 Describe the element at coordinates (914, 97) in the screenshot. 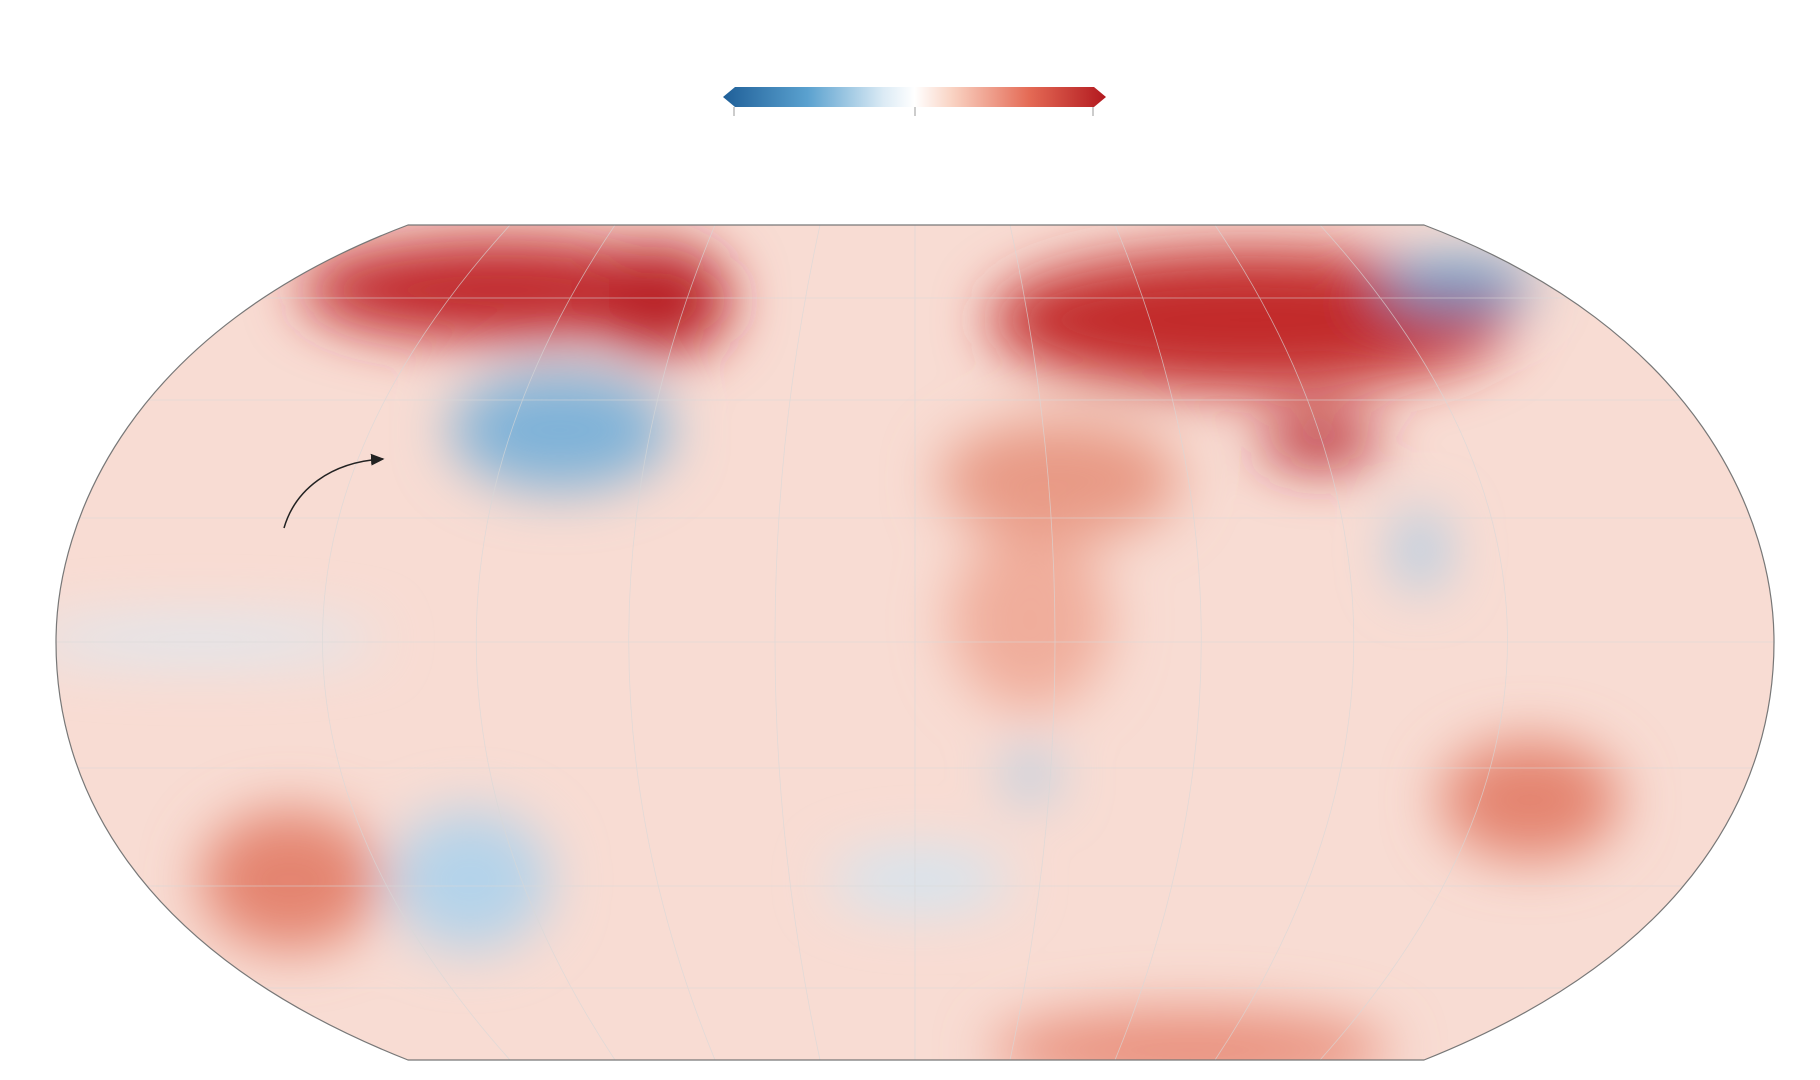

I see `colorbar-ramp` at that location.